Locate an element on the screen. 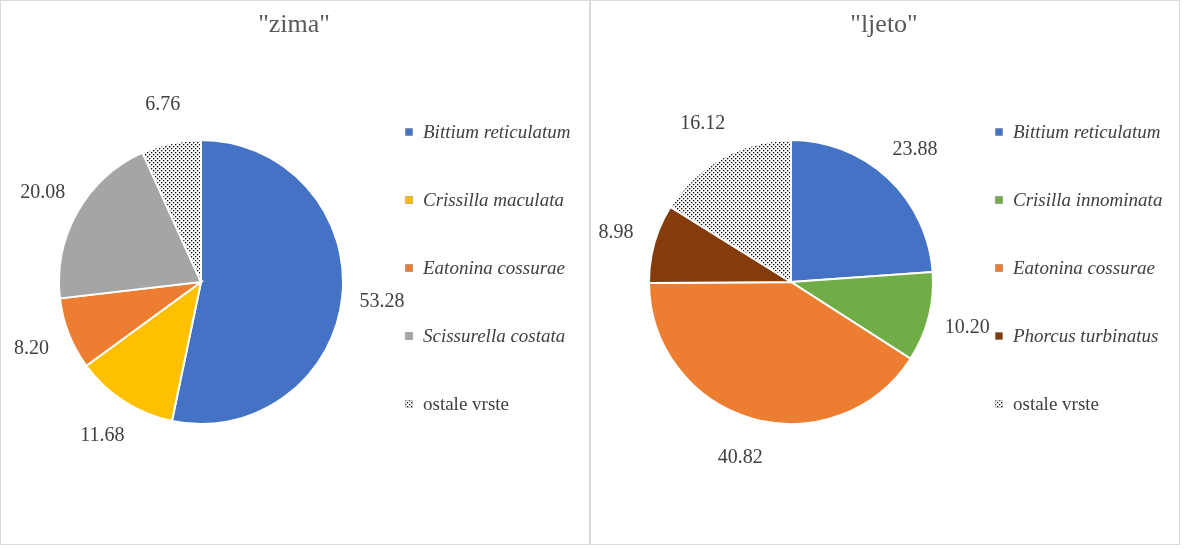  data-label: 53.28 is located at coordinates (382, 299).